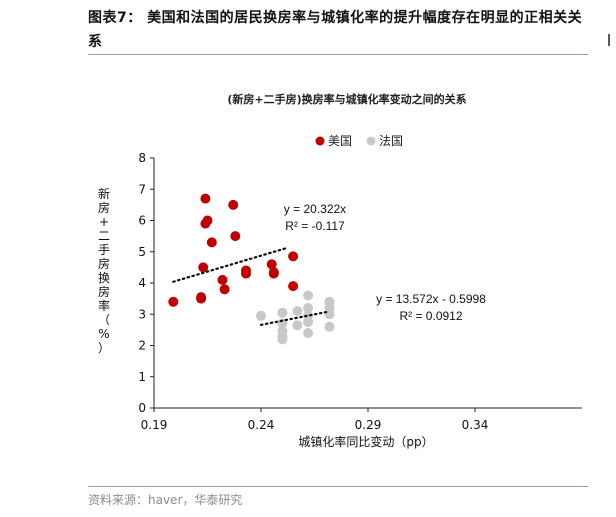 The height and width of the screenshot is (517, 616). I want to click on x-tick-label: 0.34, so click(475, 425).